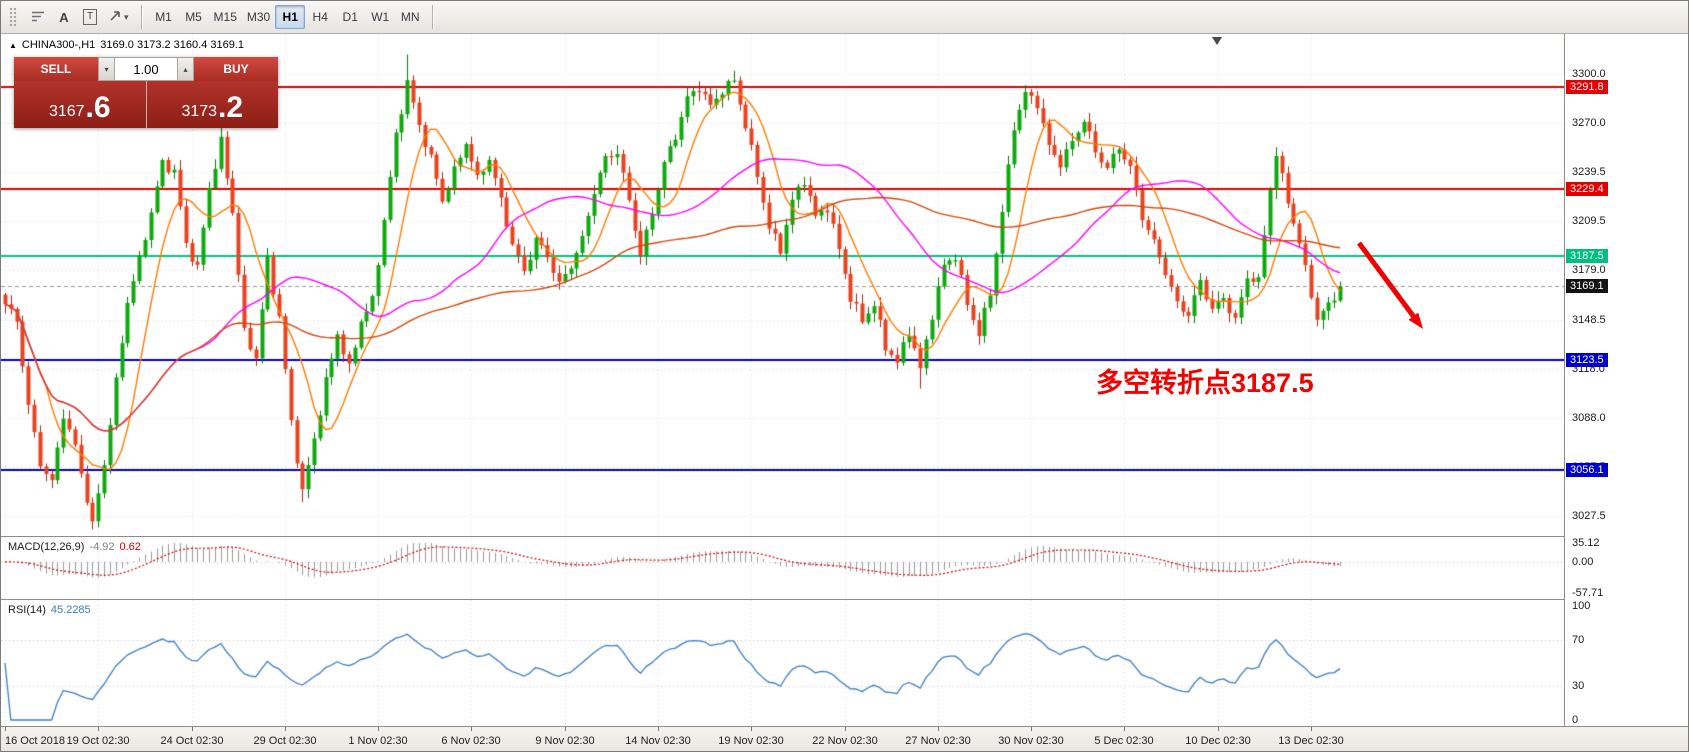 The height and width of the screenshot is (752, 1689). What do you see at coordinates (1587, 87) in the screenshot?
I see `price-line-badge: 3291.8` at bounding box center [1587, 87].